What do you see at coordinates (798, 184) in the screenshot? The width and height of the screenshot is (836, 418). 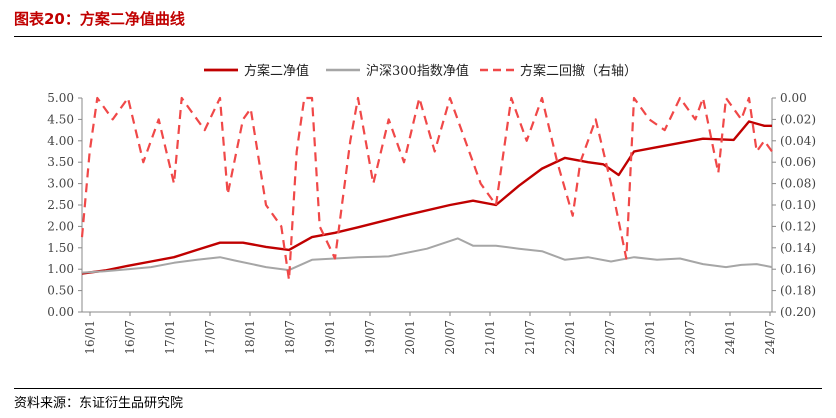 I see `right-tick-label: (0.08)` at bounding box center [798, 184].